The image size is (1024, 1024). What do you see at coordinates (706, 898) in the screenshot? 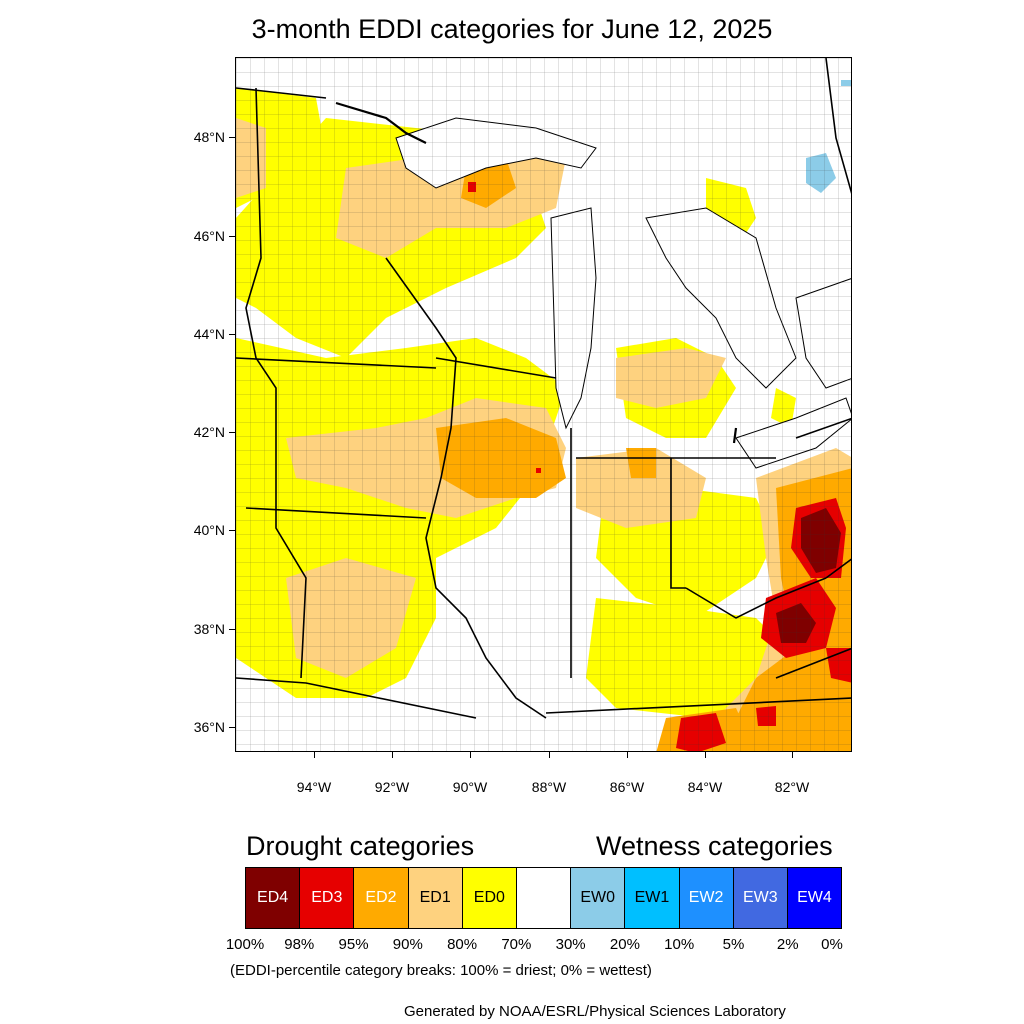
I see `legend-swatch-ew2: EW2` at bounding box center [706, 898].